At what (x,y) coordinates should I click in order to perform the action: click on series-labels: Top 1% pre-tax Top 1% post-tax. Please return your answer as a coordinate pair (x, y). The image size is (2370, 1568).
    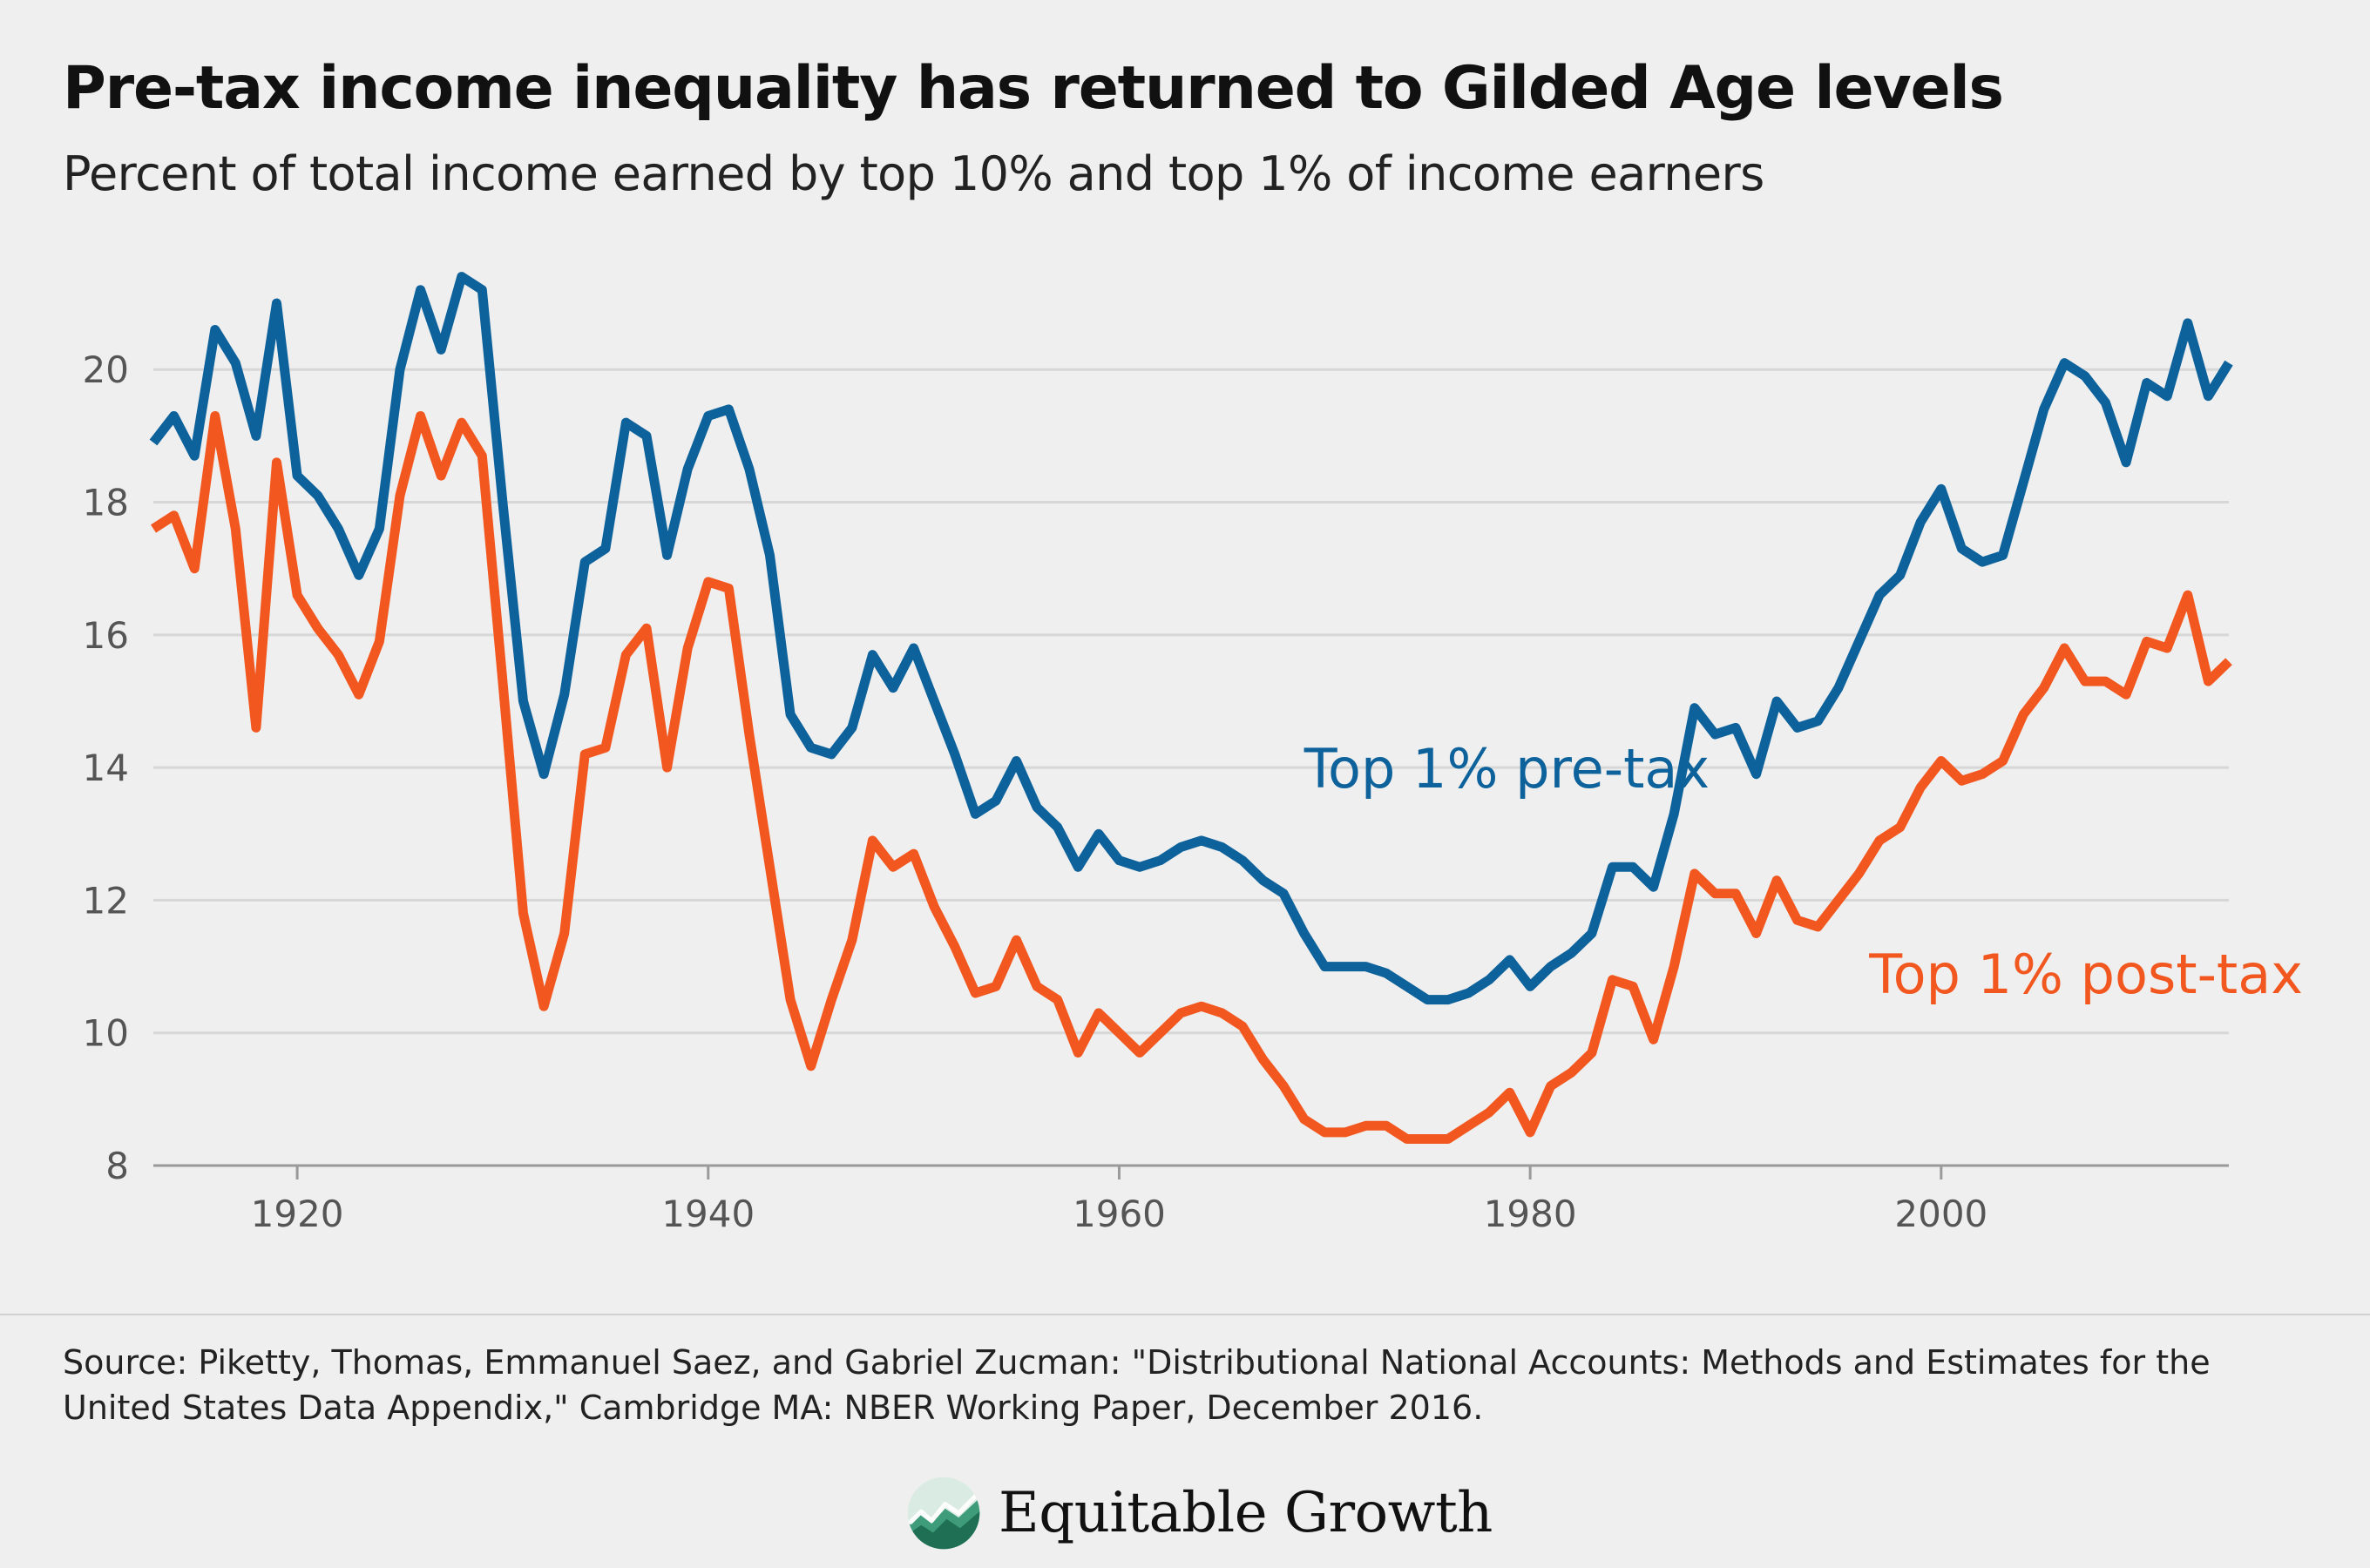
    Looking at the image, I should click on (1804, 871).